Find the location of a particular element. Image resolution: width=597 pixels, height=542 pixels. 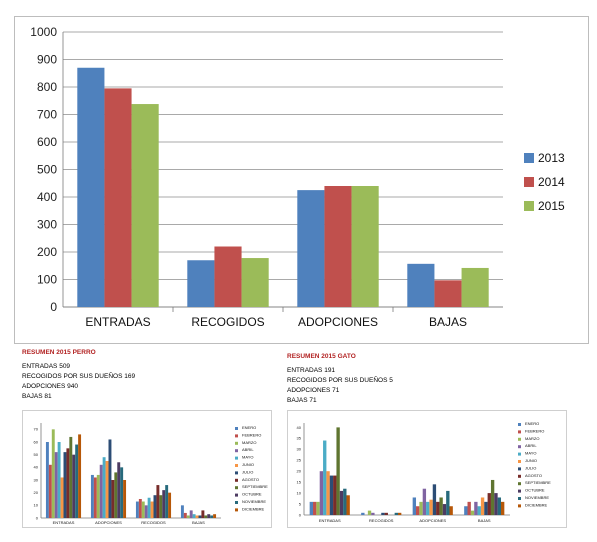

legend-label: ENERO is located at coordinates (249, 427).